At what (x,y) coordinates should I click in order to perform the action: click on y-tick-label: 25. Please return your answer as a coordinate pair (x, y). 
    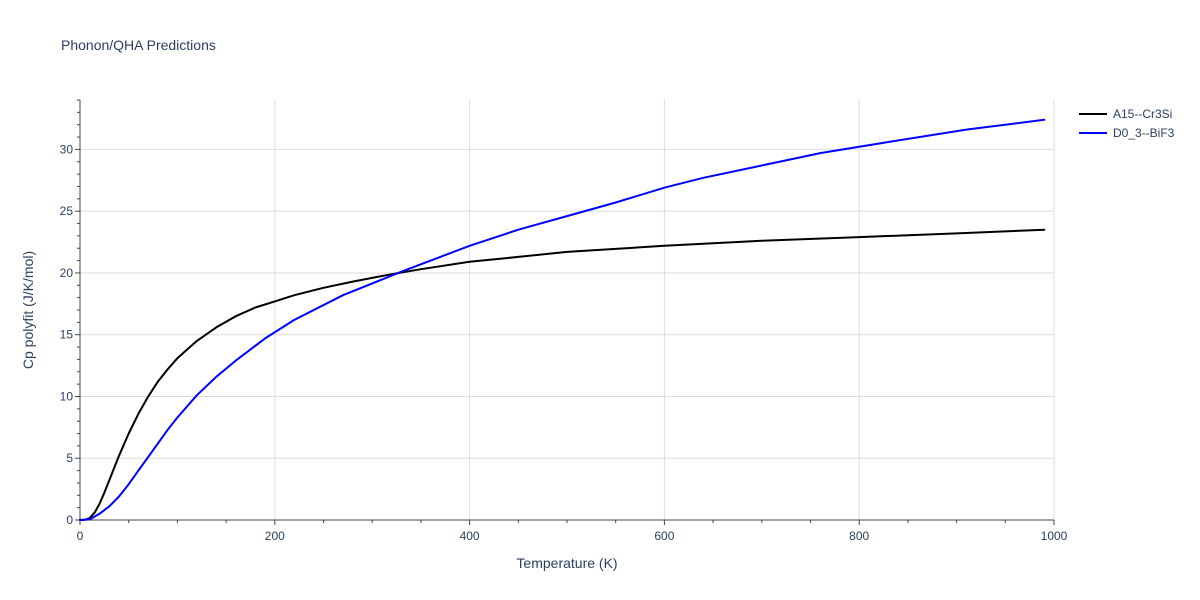
    Looking at the image, I should click on (67, 211).